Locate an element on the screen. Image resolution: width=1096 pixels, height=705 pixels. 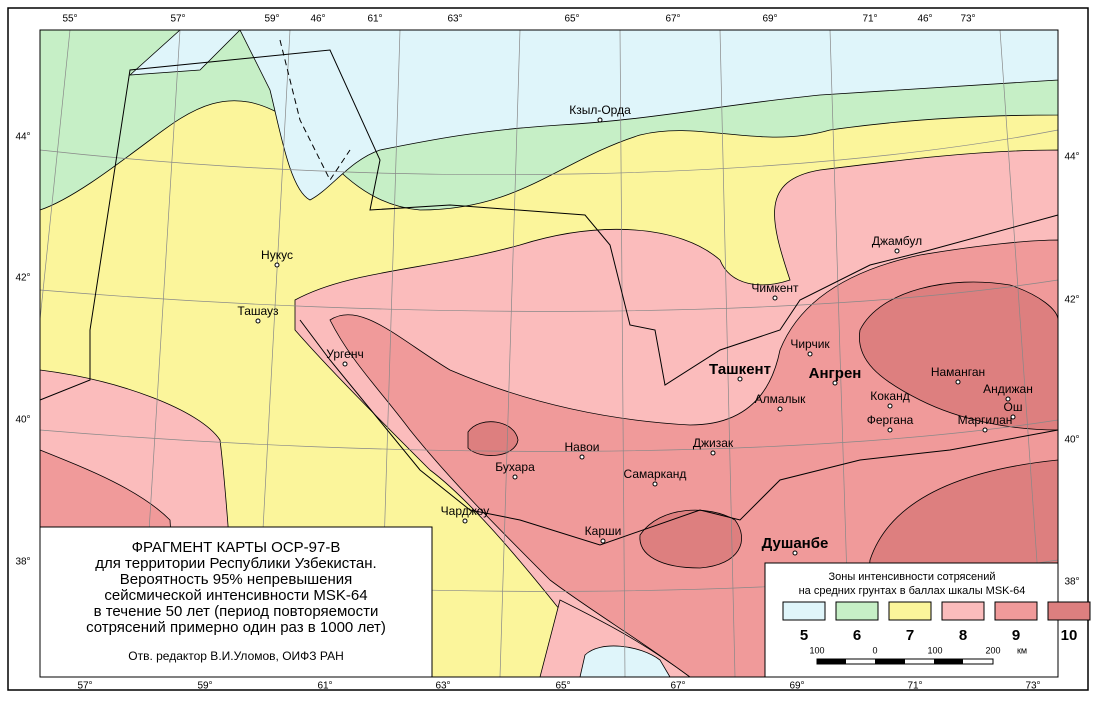
city-name: Джизак is located at coordinates (713, 443).